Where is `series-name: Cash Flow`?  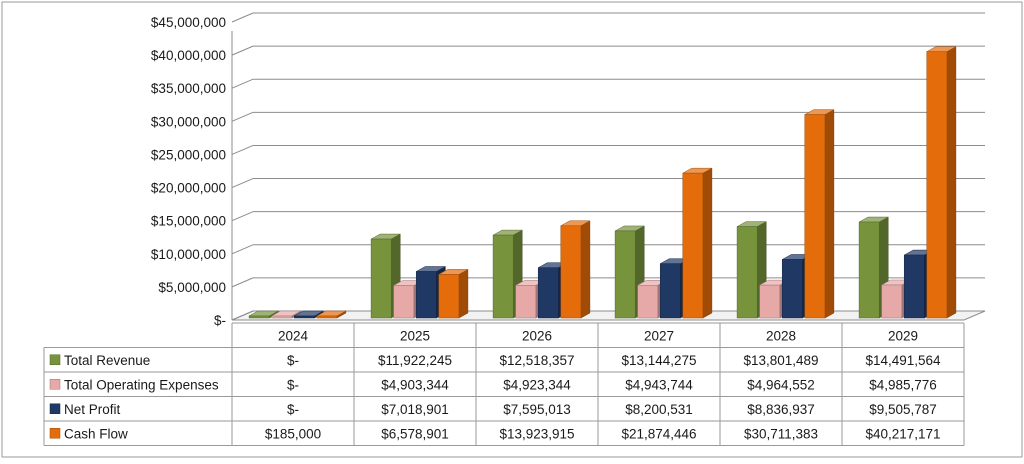
series-name: Cash Flow is located at coordinates (96, 433).